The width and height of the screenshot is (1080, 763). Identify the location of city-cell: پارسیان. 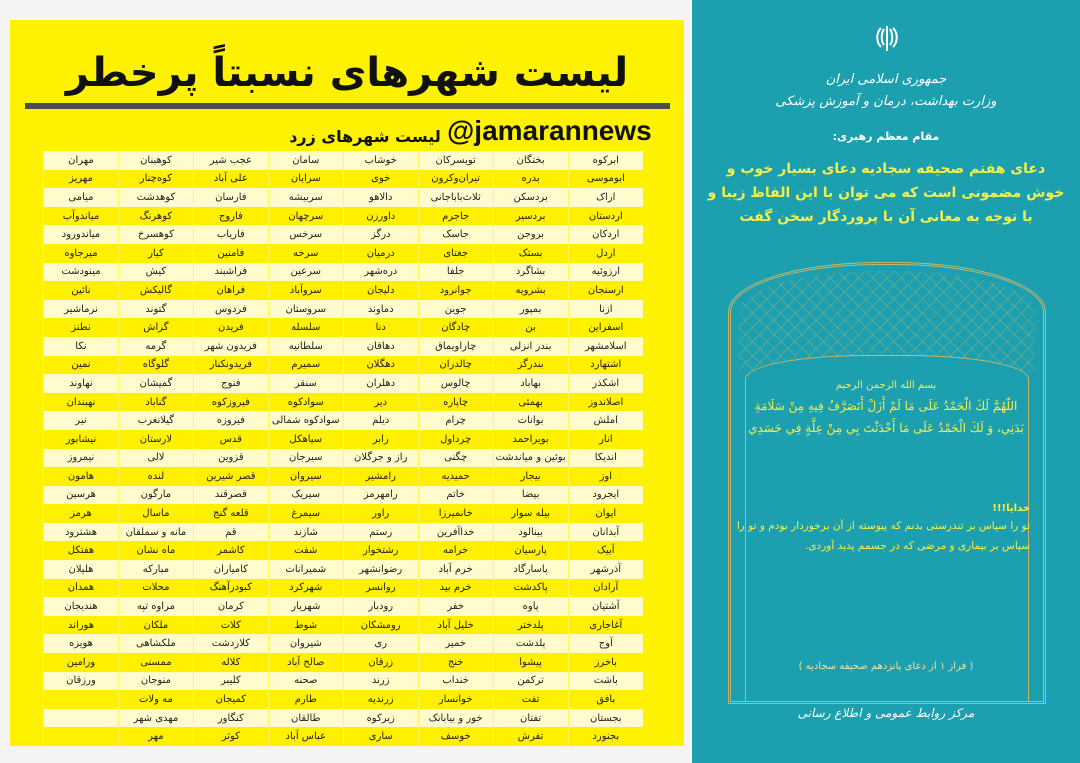
(530, 551).